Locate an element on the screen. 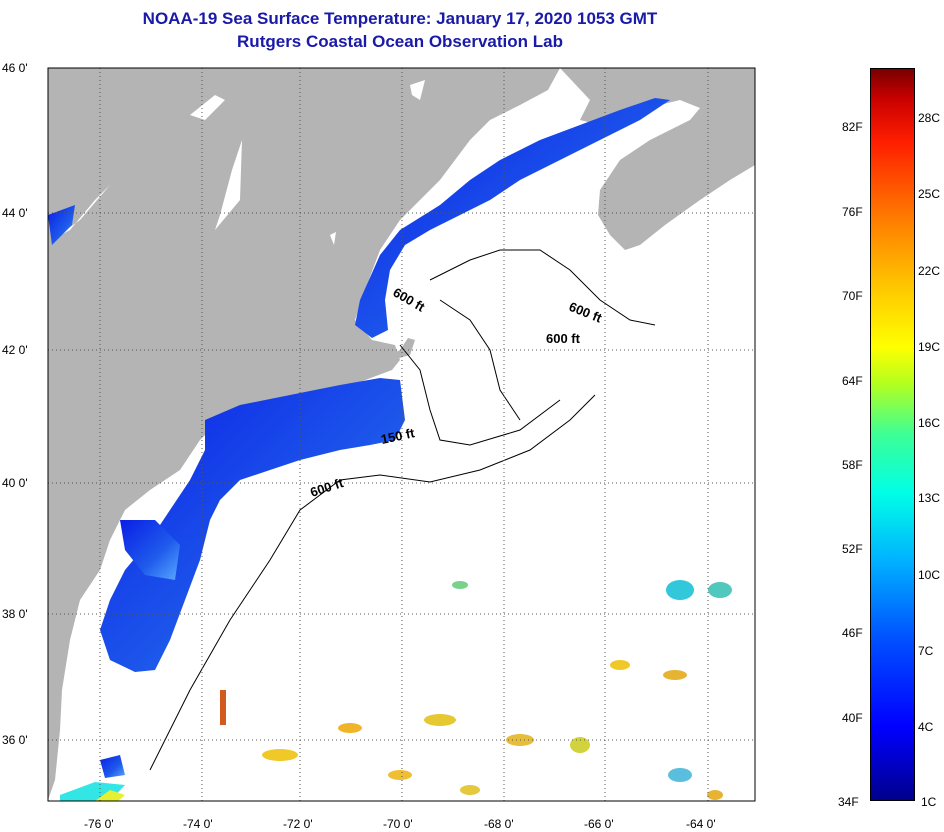 The image size is (944, 832). contour-label: 600 ft is located at coordinates (563, 338).